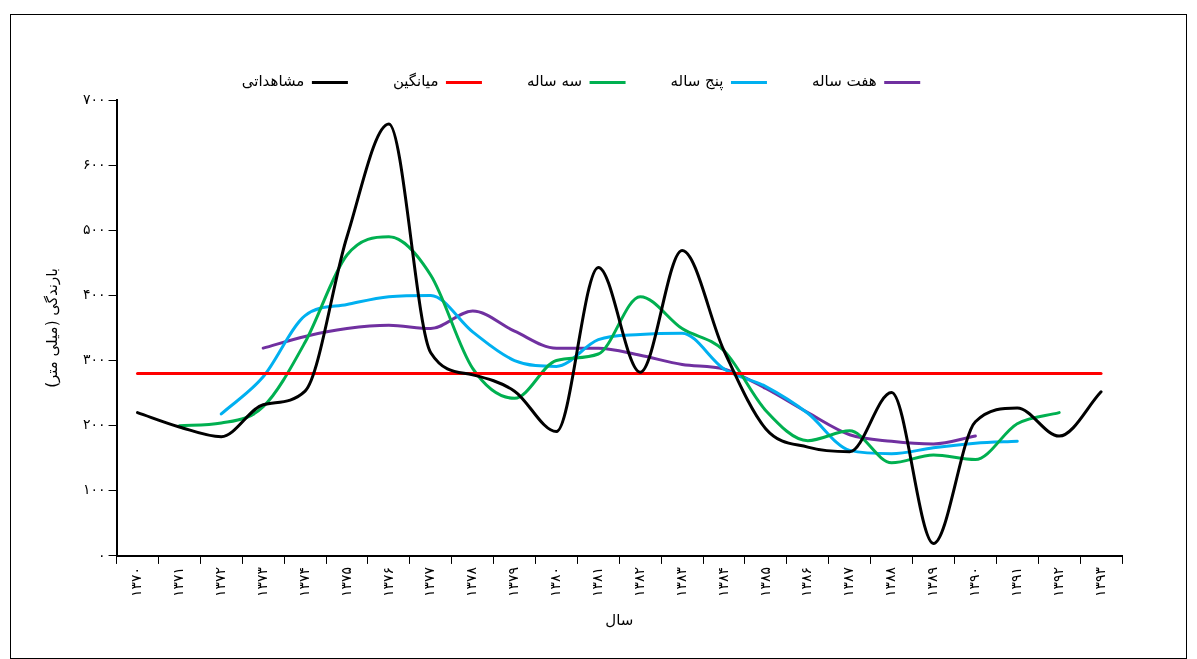 The image size is (1197, 659). I want to click on x-tick-label: ۱۳۸۰, so click(555, 581).